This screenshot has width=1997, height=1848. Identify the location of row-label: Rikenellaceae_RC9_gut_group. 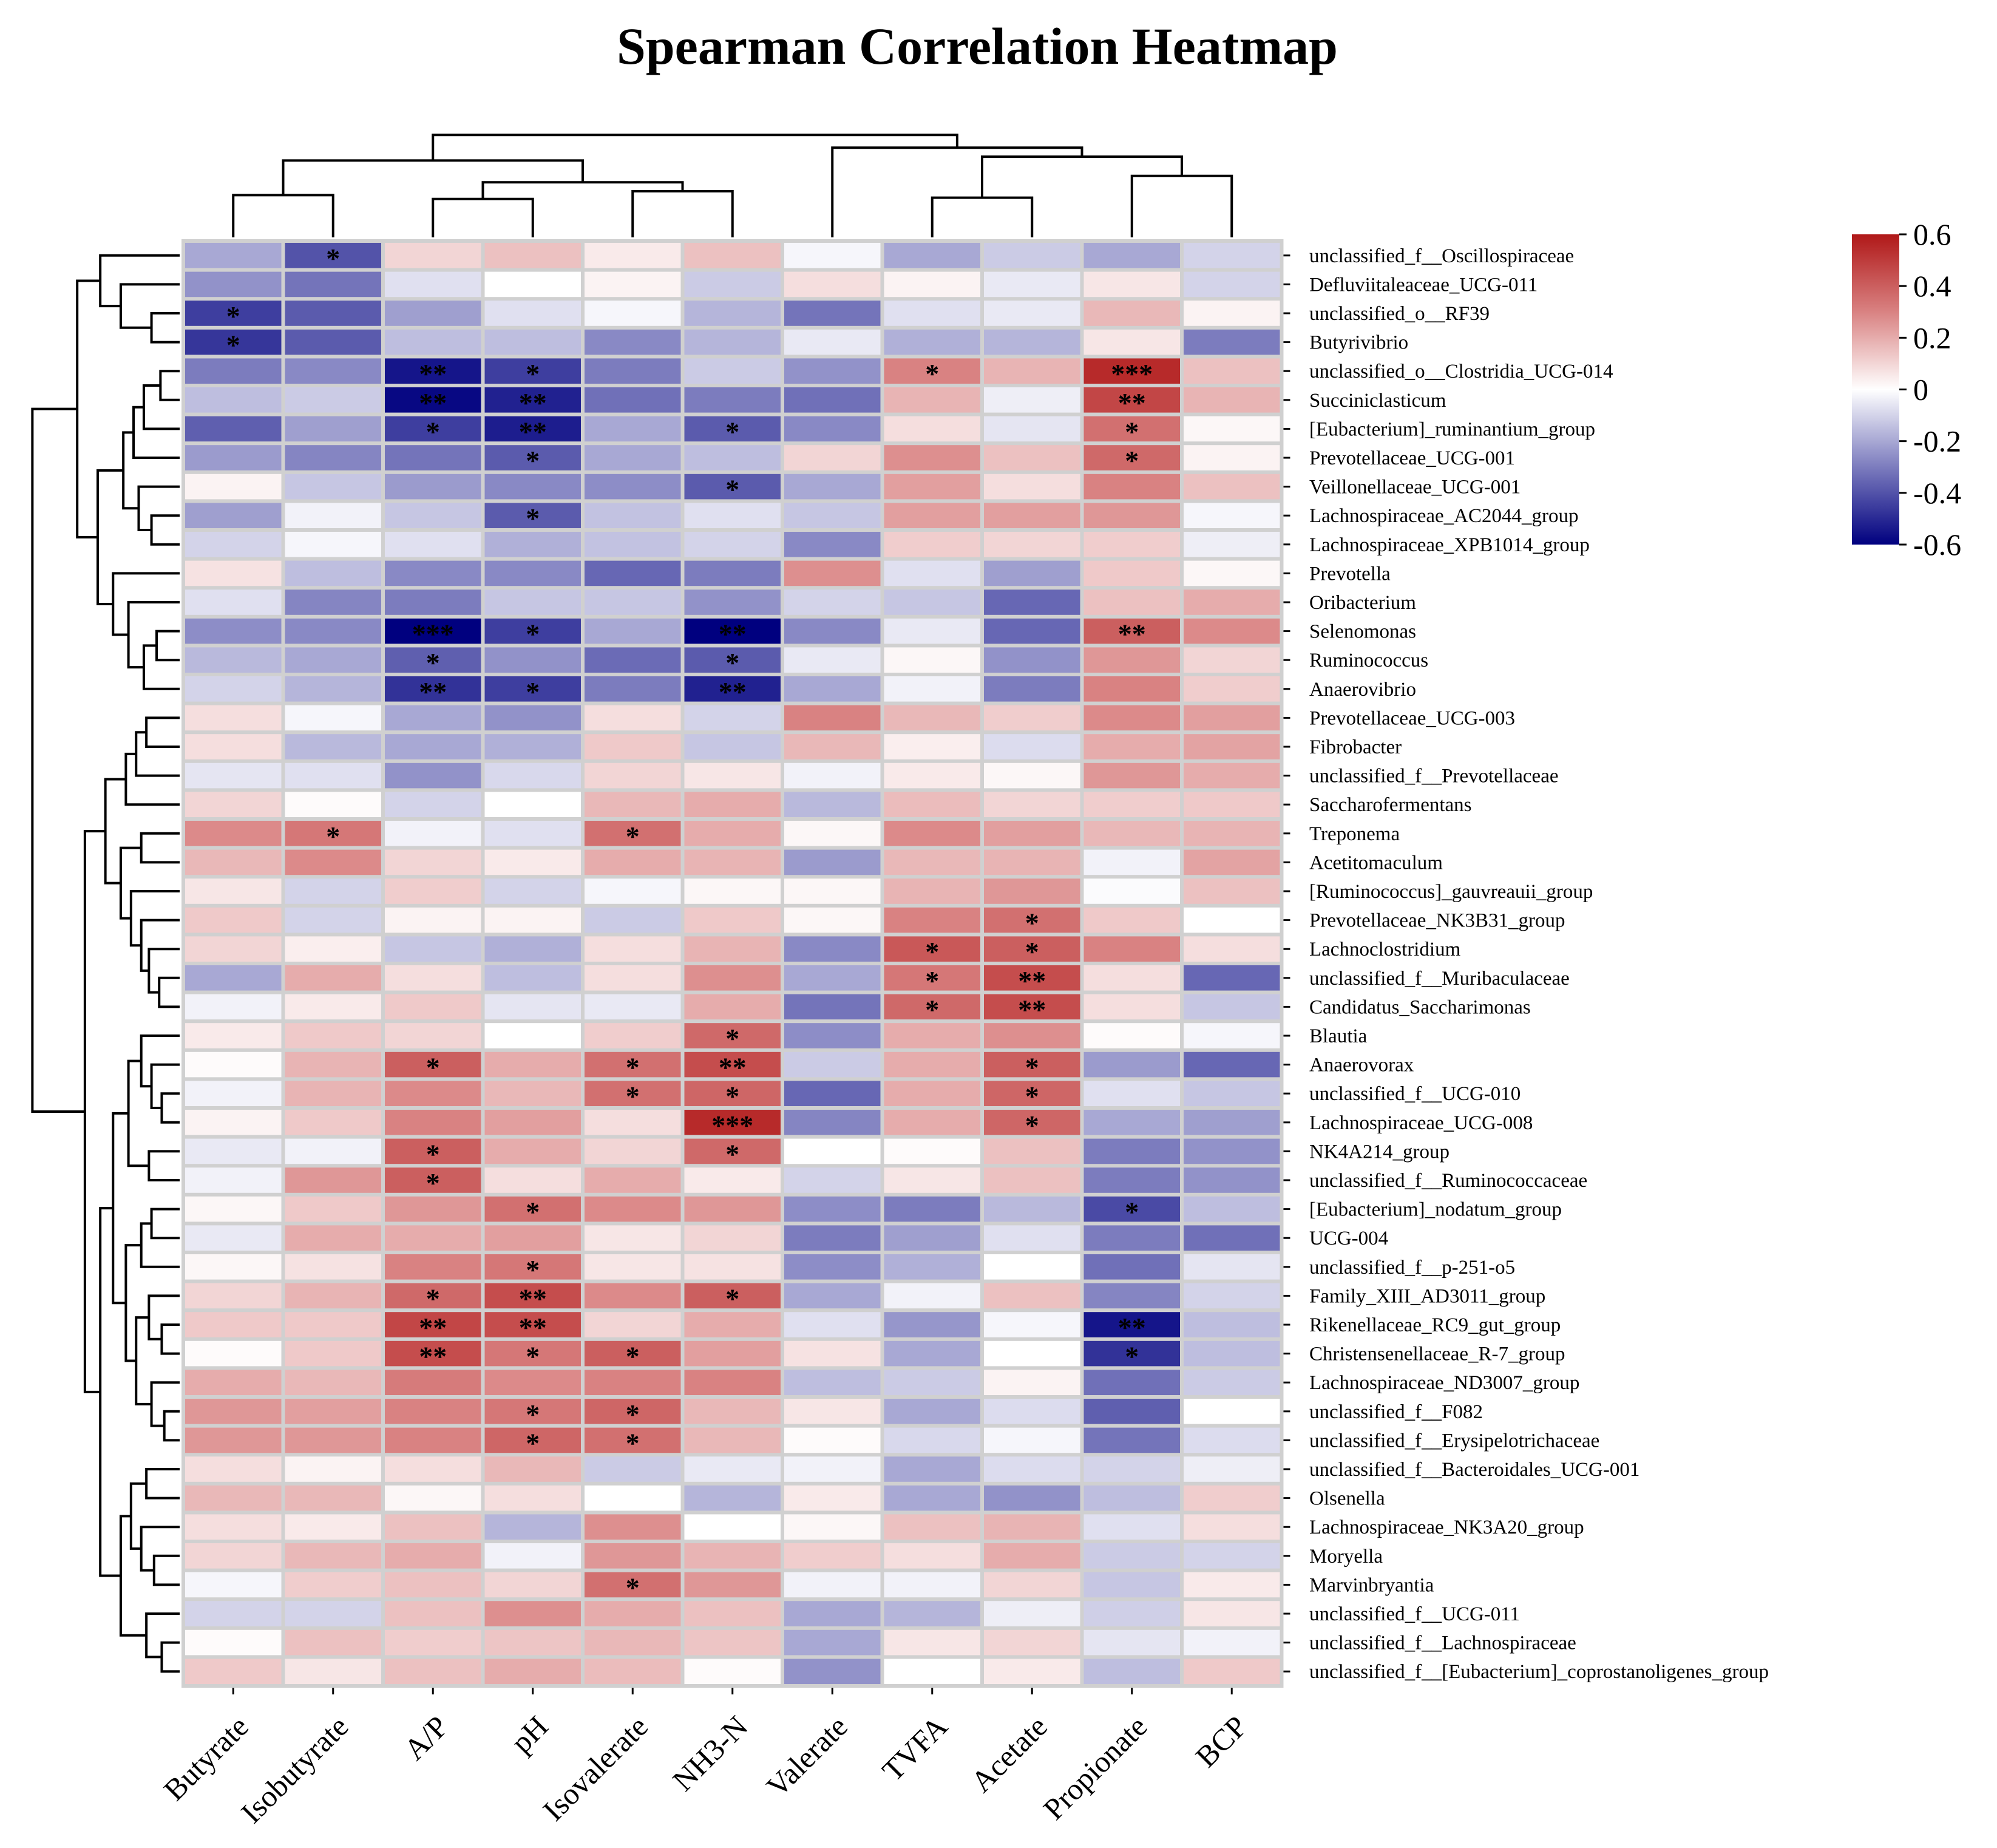
(1435, 1325).